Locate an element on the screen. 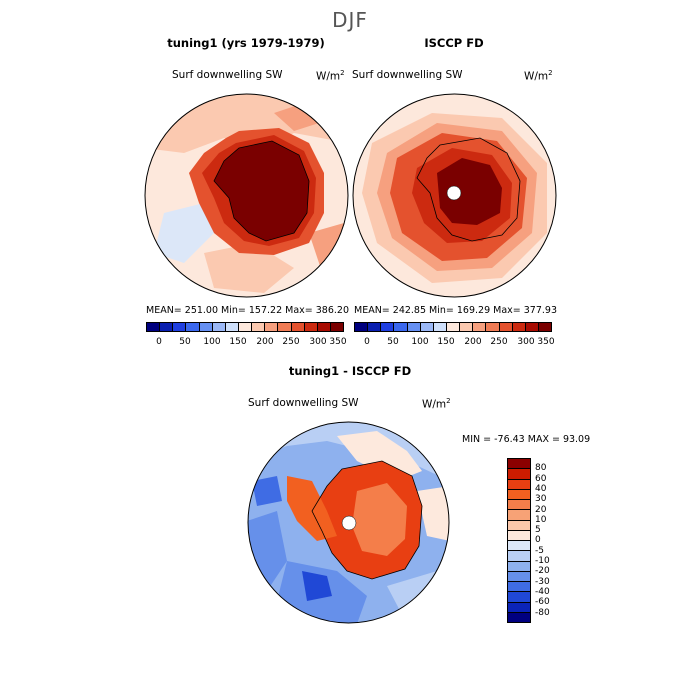 The image size is (700, 700). model-colorbar is located at coordinates (245, 327).